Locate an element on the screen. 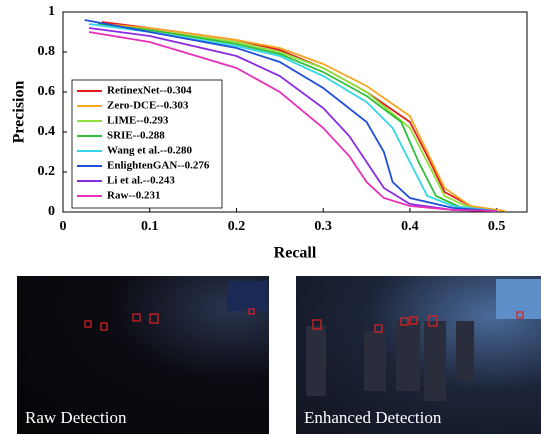 The width and height of the screenshot is (541, 434). x-tick-label: 0.3 is located at coordinates (323, 226).